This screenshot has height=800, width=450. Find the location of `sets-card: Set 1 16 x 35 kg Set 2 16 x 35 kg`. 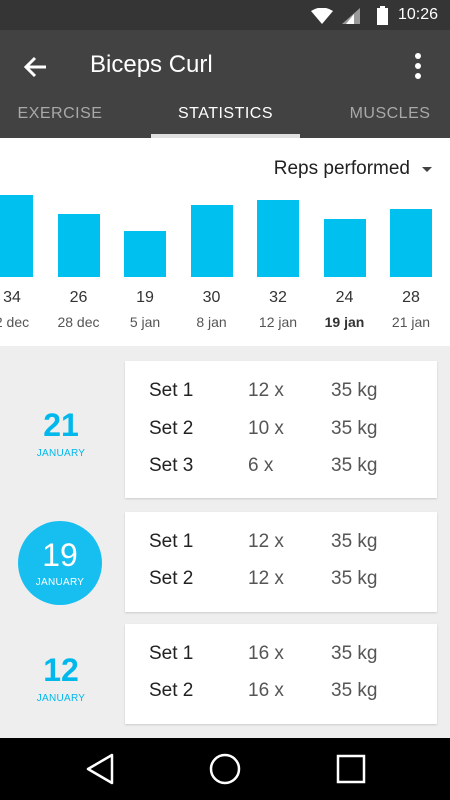

sets-card: Set 1 16 x 35 kg Set 2 16 x 35 kg is located at coordinates (281, 674).